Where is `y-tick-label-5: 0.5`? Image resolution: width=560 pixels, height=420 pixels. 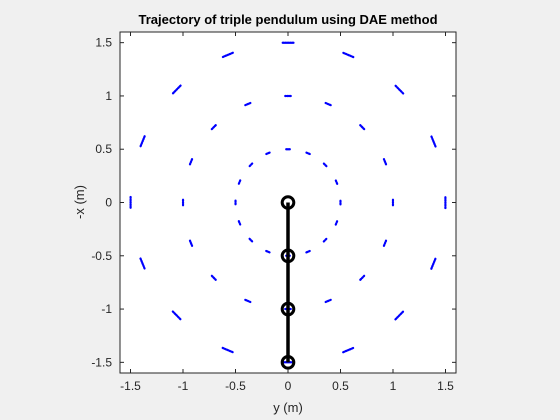 y-tick-label-5: 0.5 is located at coordinates (103, 149).